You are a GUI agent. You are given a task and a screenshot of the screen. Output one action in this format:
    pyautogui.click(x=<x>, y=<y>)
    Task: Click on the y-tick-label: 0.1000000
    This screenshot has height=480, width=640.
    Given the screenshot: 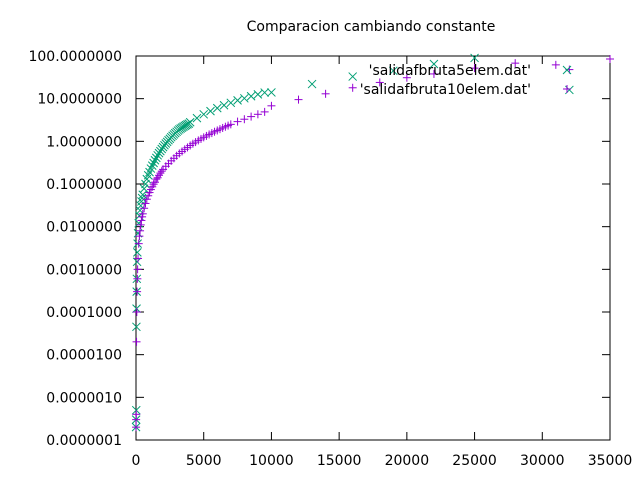 What is the action you would take?
    pyautogui.click(x=84, y=185)
    